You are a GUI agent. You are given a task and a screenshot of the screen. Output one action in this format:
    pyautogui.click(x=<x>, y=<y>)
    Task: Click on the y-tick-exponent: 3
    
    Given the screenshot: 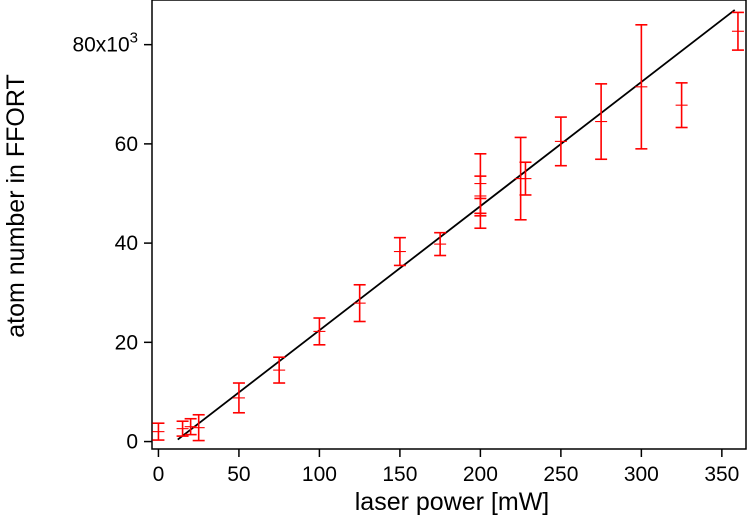 What is the action you would take?
    pyautogui.click(x=134, y=38)
    